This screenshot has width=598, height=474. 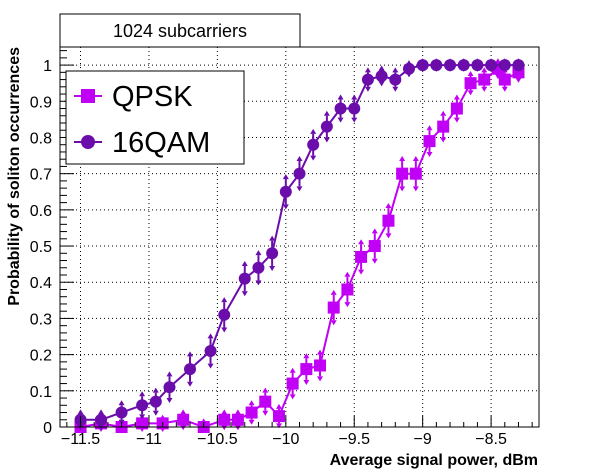 What do you see at coordinates (88, 96) in the screenshot?
I see `legend-marker-qpsk` at bounding box center [88, 96].